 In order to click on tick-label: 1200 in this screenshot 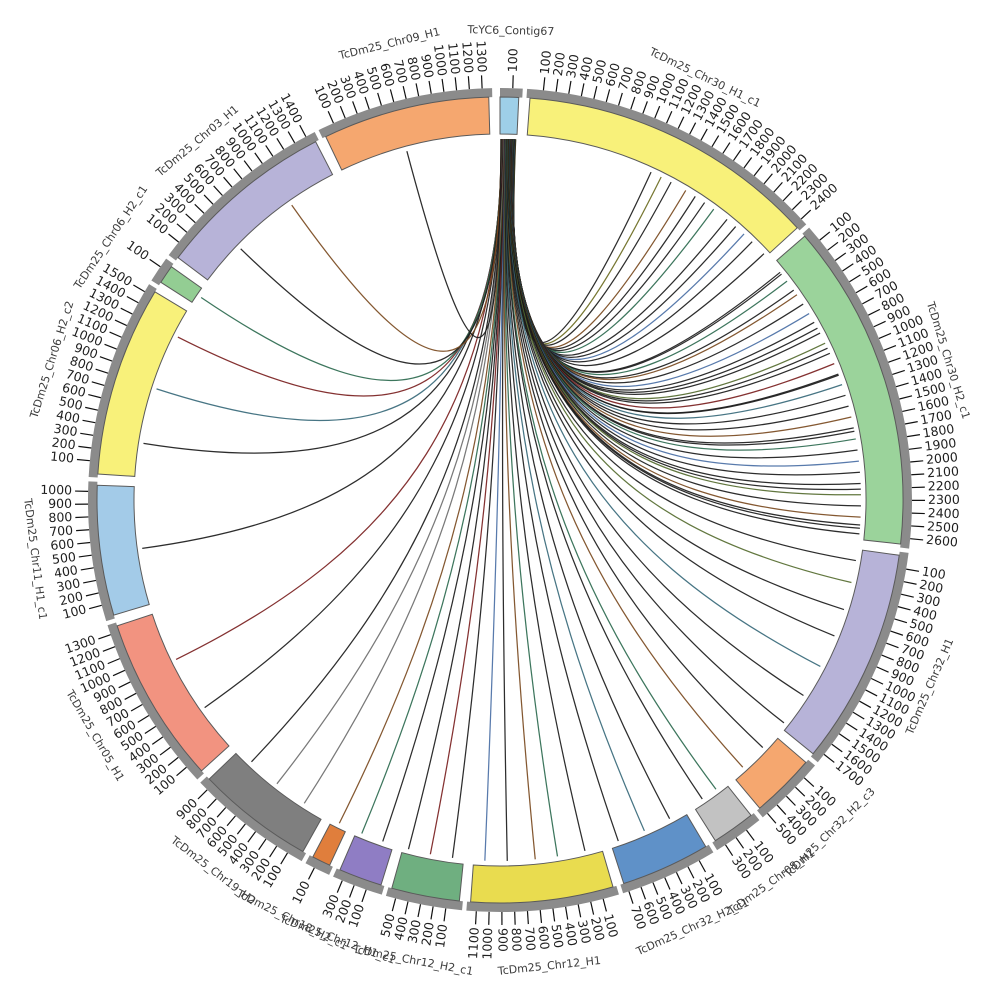, I will do `click(467, 57)`.